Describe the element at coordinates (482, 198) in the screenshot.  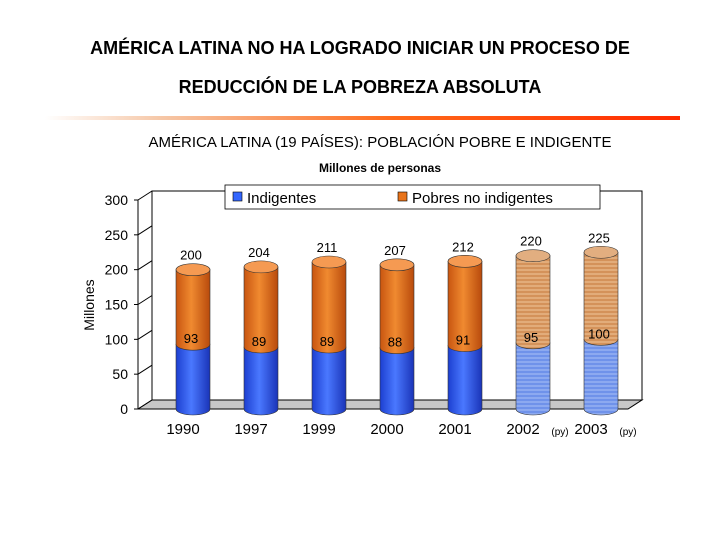
I see `legend-label-pobres: Pobres no indigentes` at that location.